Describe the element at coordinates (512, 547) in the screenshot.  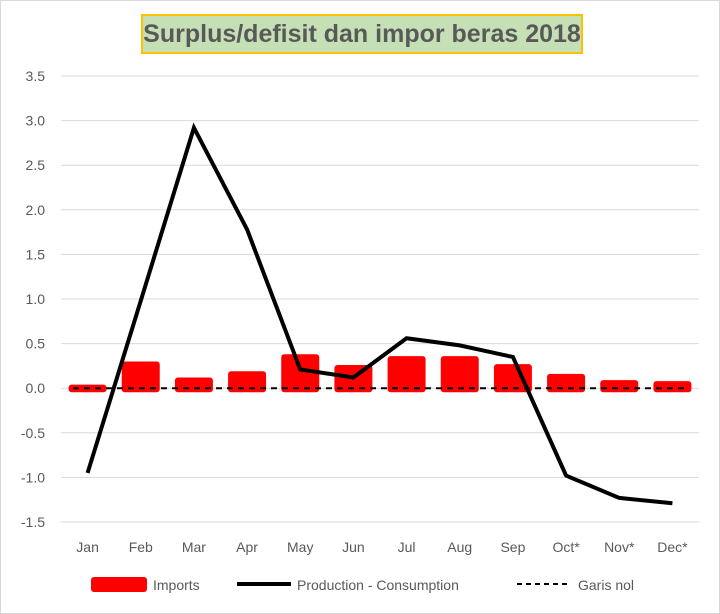
I see `x-tick-label: Sep` at that location.